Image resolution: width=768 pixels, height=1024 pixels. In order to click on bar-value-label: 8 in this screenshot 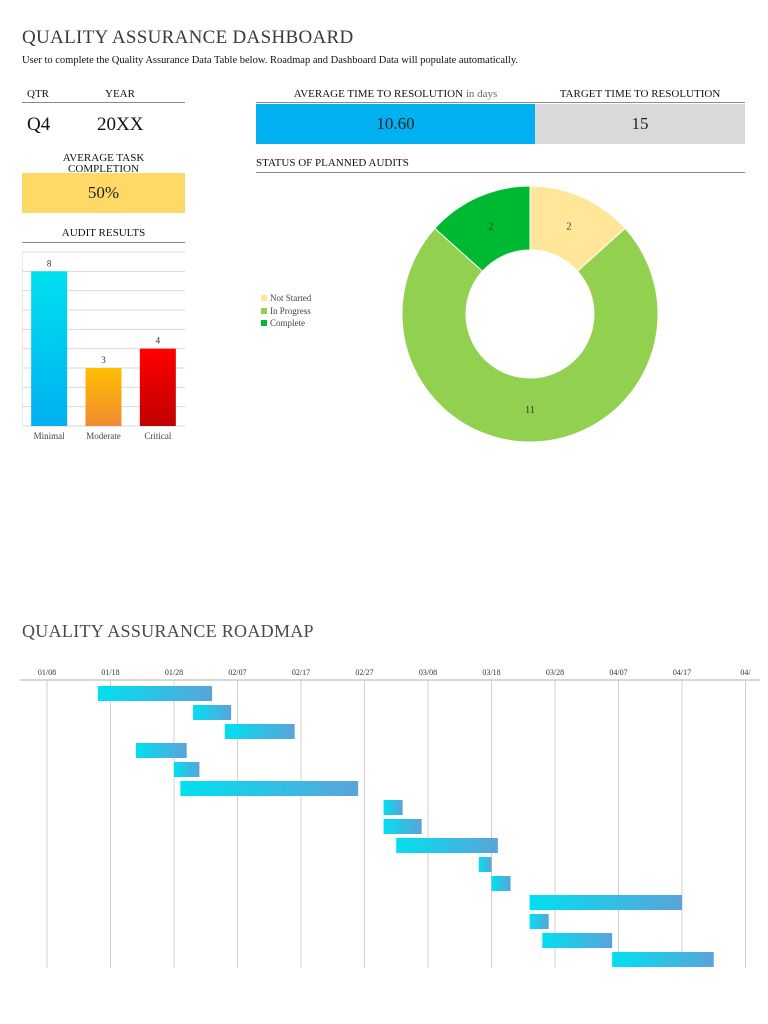, I will do `click(49, 263)`.